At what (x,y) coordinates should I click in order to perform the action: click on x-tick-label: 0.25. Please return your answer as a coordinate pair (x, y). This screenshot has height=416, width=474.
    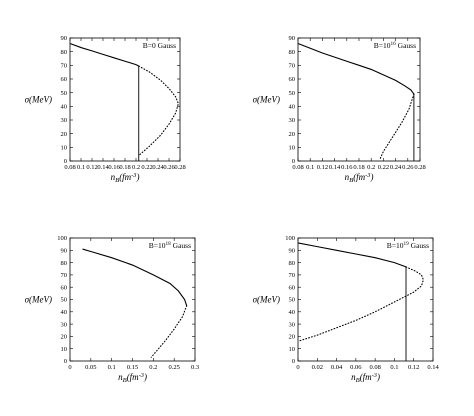
    Looking at the image, I should click on (173, 367).